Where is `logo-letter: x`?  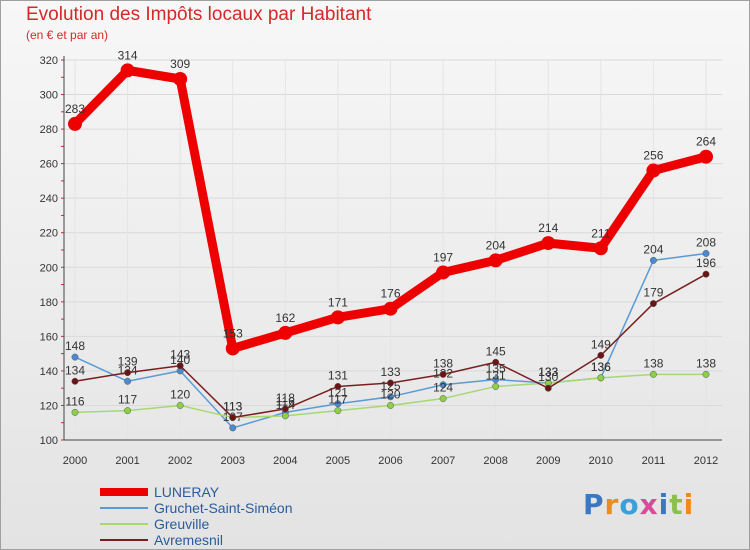 logo-letter: x is located at coordinates (649, 504).